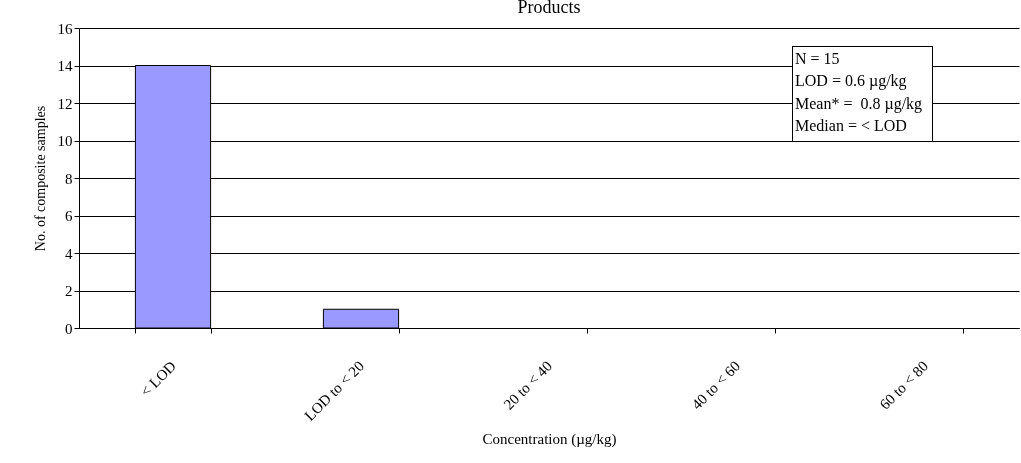 The width and height of the screenshot is (1021, 463). I want to click on x-tick-label: 20 to < 40, so click(528, 385).